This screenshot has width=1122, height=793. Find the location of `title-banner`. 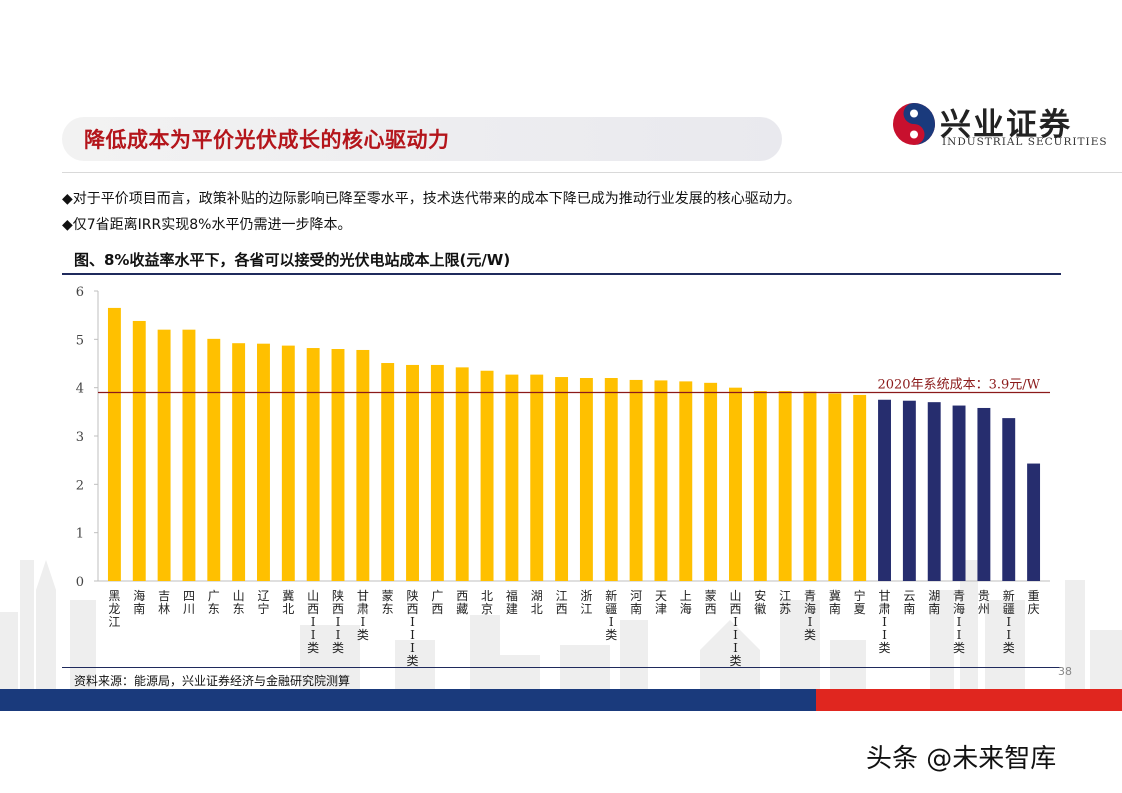

title-banner is located at coordinates (422, 139).